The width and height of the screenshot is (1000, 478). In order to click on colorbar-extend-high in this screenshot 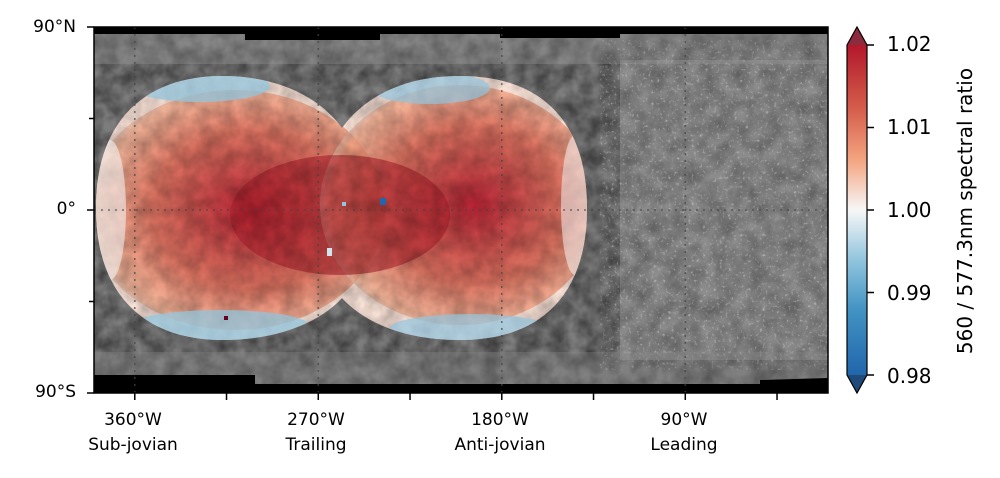, I will do `click(857, 36)`.